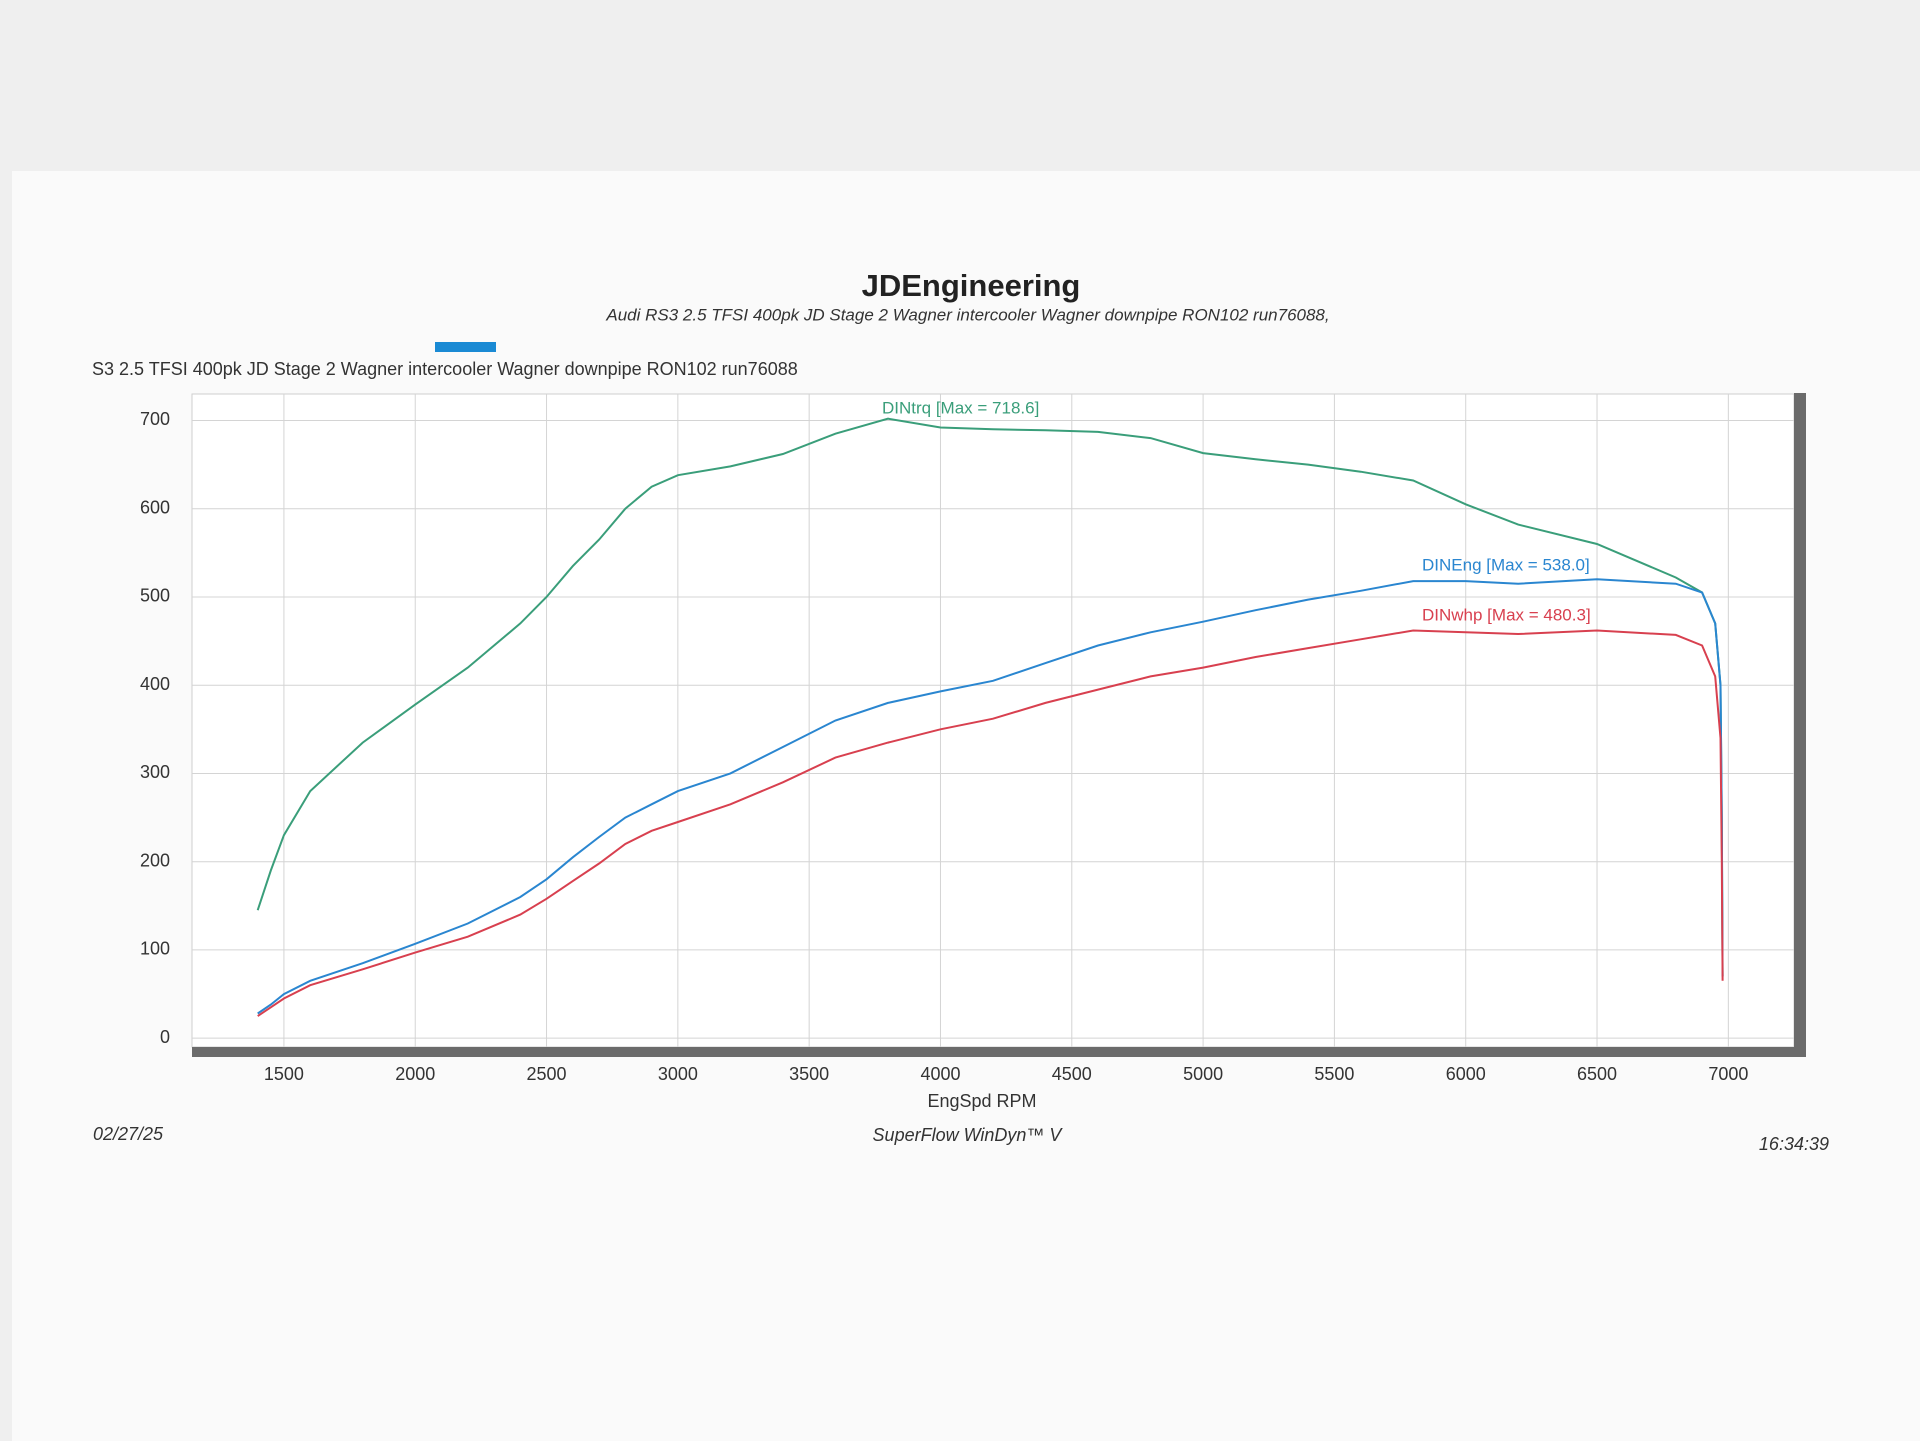 This screenshot has width=1920, height=1441. Describe the element at coordinates (1597, 1074) in the screenshot. I see `x-tick-label: 6500` at that location.